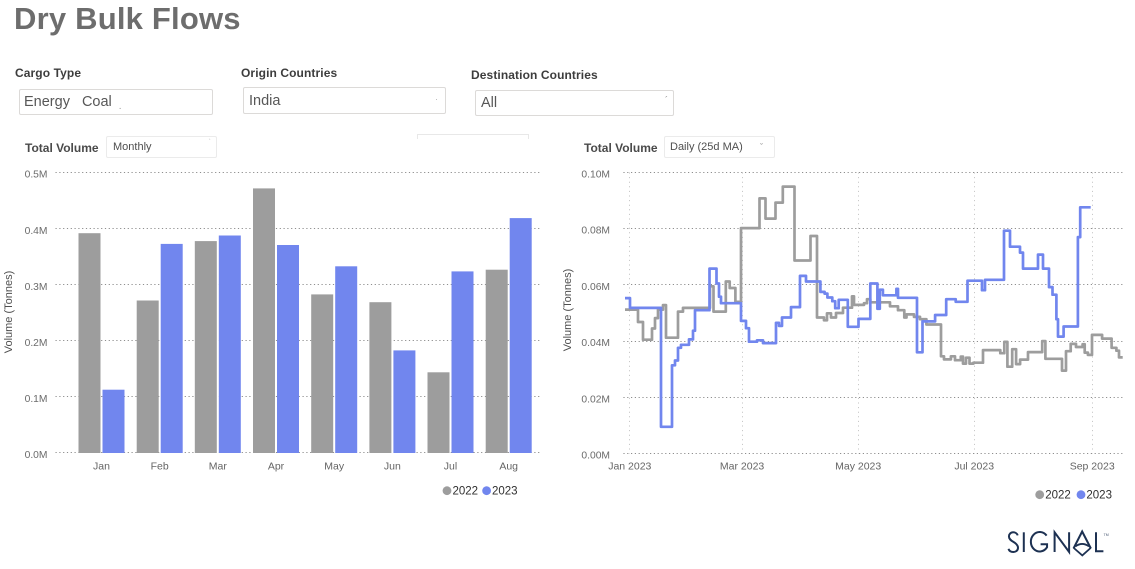 The width and height of the screenshot is (1135, 569). What do you see at coordinates (276, 466) in the screenshot?
I see `svg-text: Apr` at bounding box center [276, 466].